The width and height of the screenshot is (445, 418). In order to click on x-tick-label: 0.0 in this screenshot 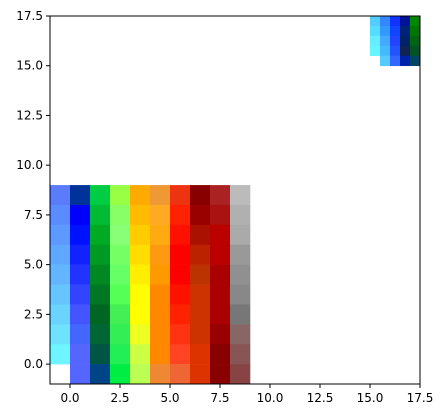, I will do `click(69, 398)`.